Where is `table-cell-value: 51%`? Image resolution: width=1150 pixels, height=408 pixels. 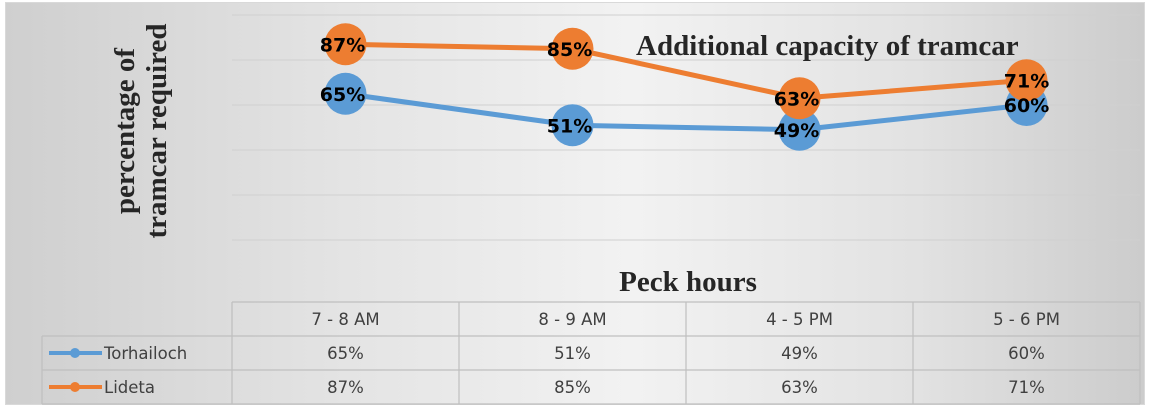 table-cell-value: 51% is located at coordinates (572, 353).